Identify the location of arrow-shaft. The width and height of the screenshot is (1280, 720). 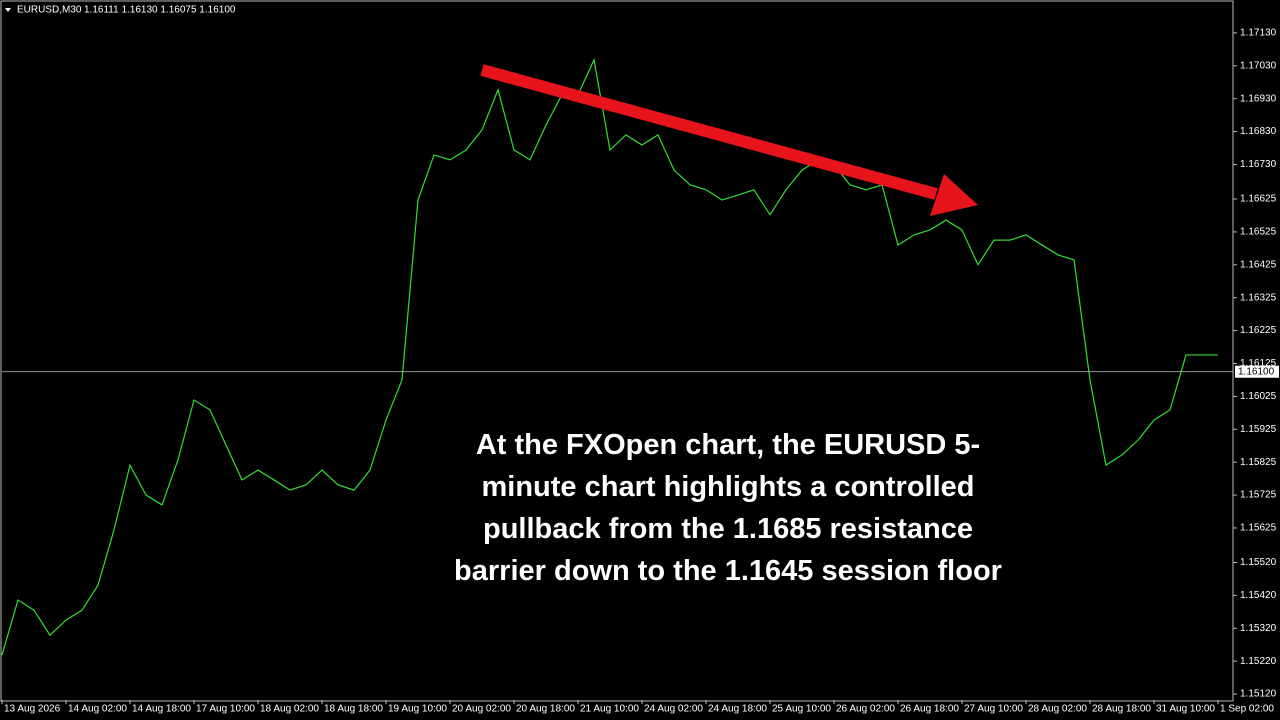
(709, 132).